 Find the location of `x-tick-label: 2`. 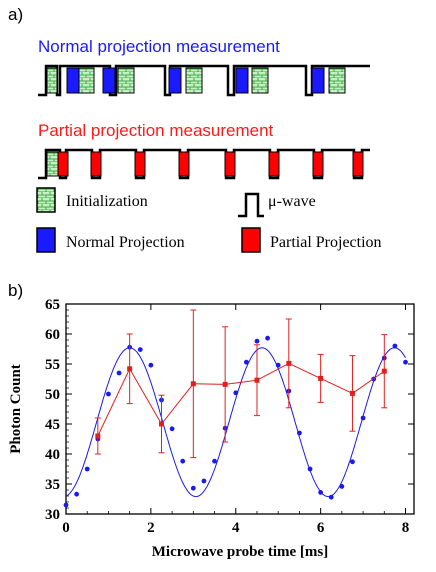

x-tick-label: 2 is located at coordinates (151, 528).